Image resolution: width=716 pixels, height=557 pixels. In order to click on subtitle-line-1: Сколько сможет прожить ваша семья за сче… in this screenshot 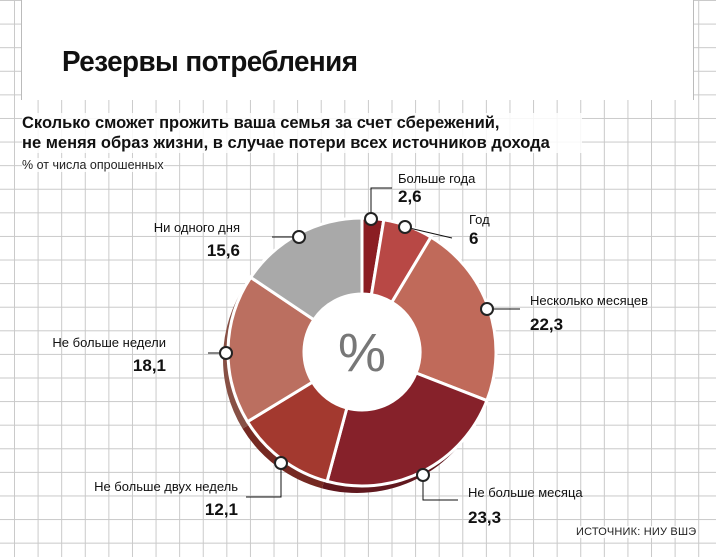, I will do `click(261, 123)`.